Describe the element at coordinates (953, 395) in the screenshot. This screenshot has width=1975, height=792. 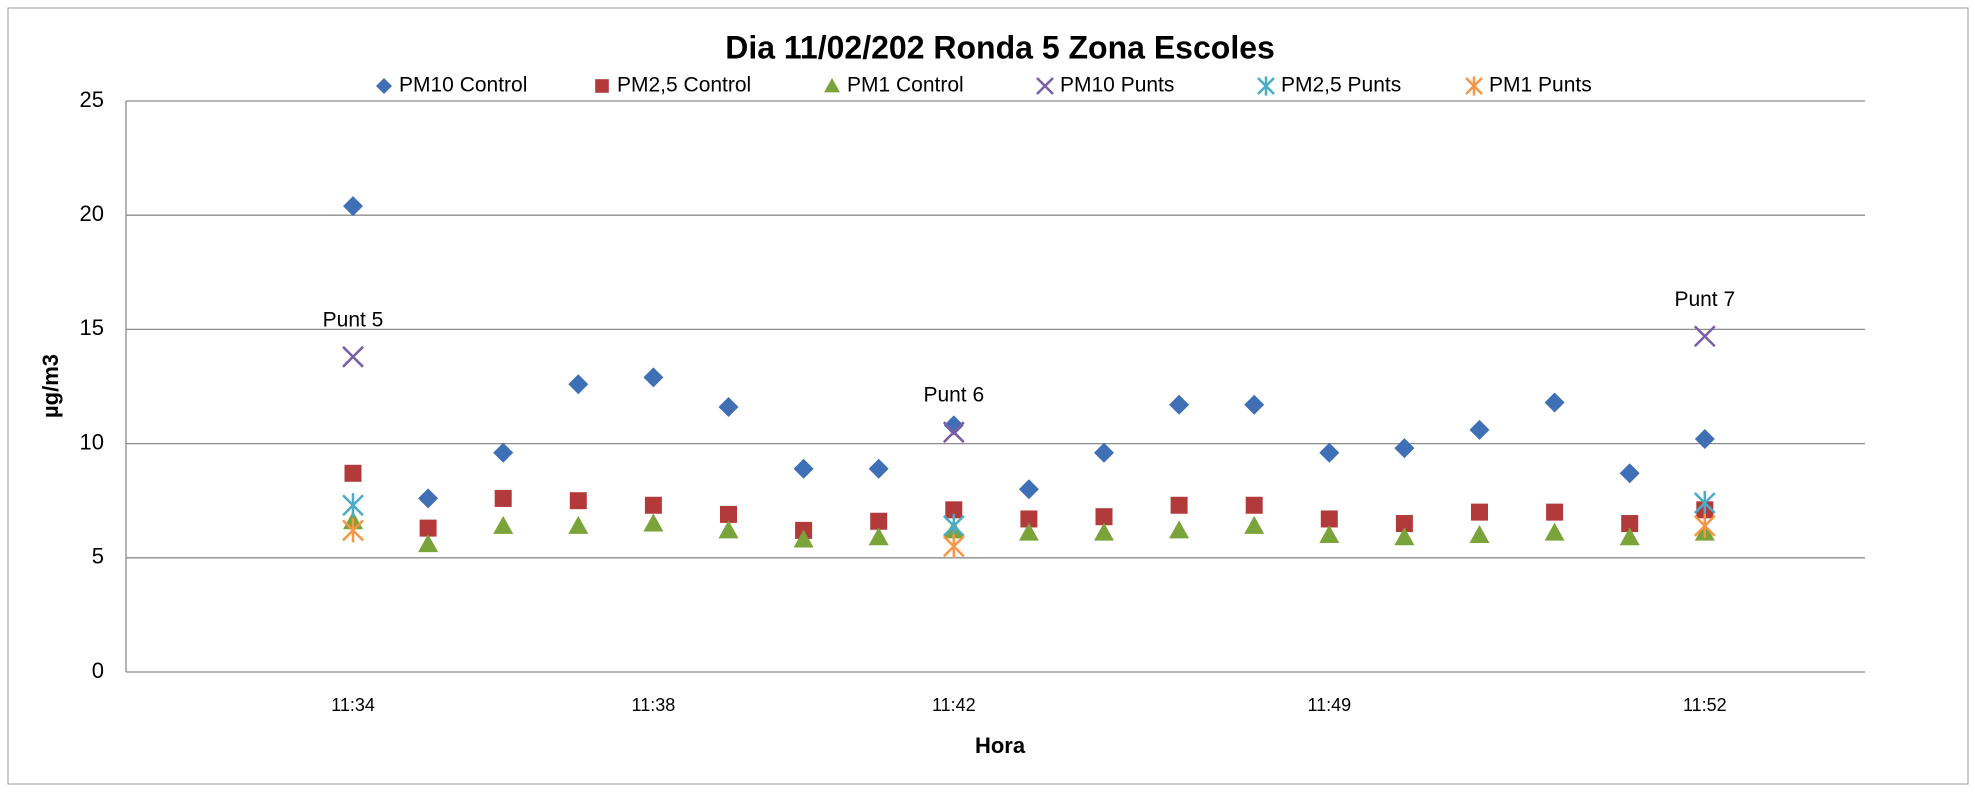
I see `annotation: Punt 6` at that location.